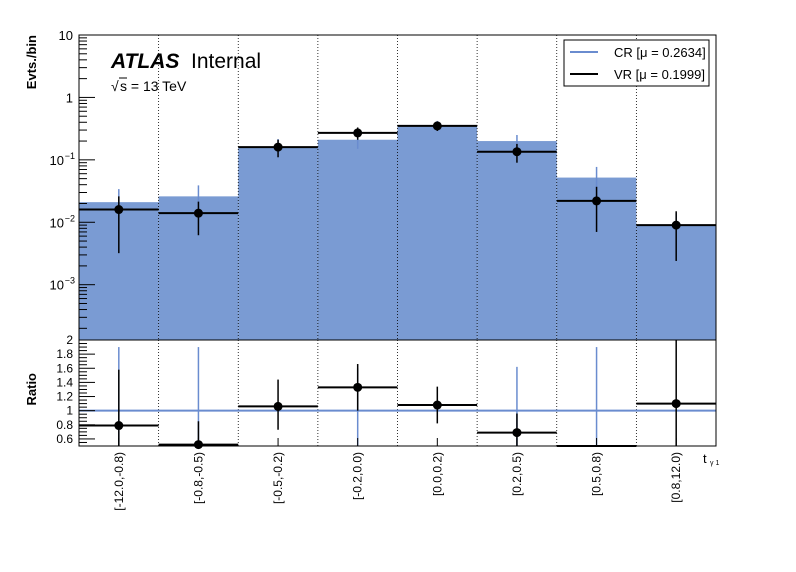  What do you see at coordinates (70, 218) in the screenshot?
I see `y-tick-exponent: −2` at bounding box center [70, 218].